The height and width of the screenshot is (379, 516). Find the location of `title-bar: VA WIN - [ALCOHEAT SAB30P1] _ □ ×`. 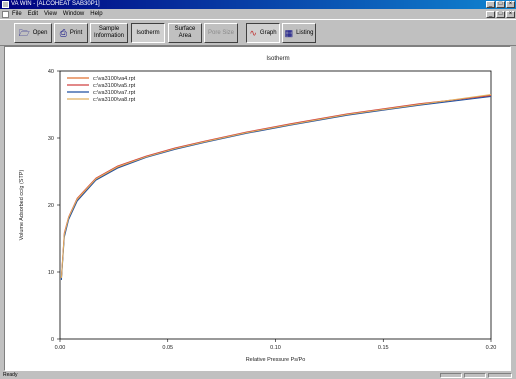

title-bar: VA WIN - [ALCOHEAT SAB30P1] _ □ × is located at coordinates (258, 4).